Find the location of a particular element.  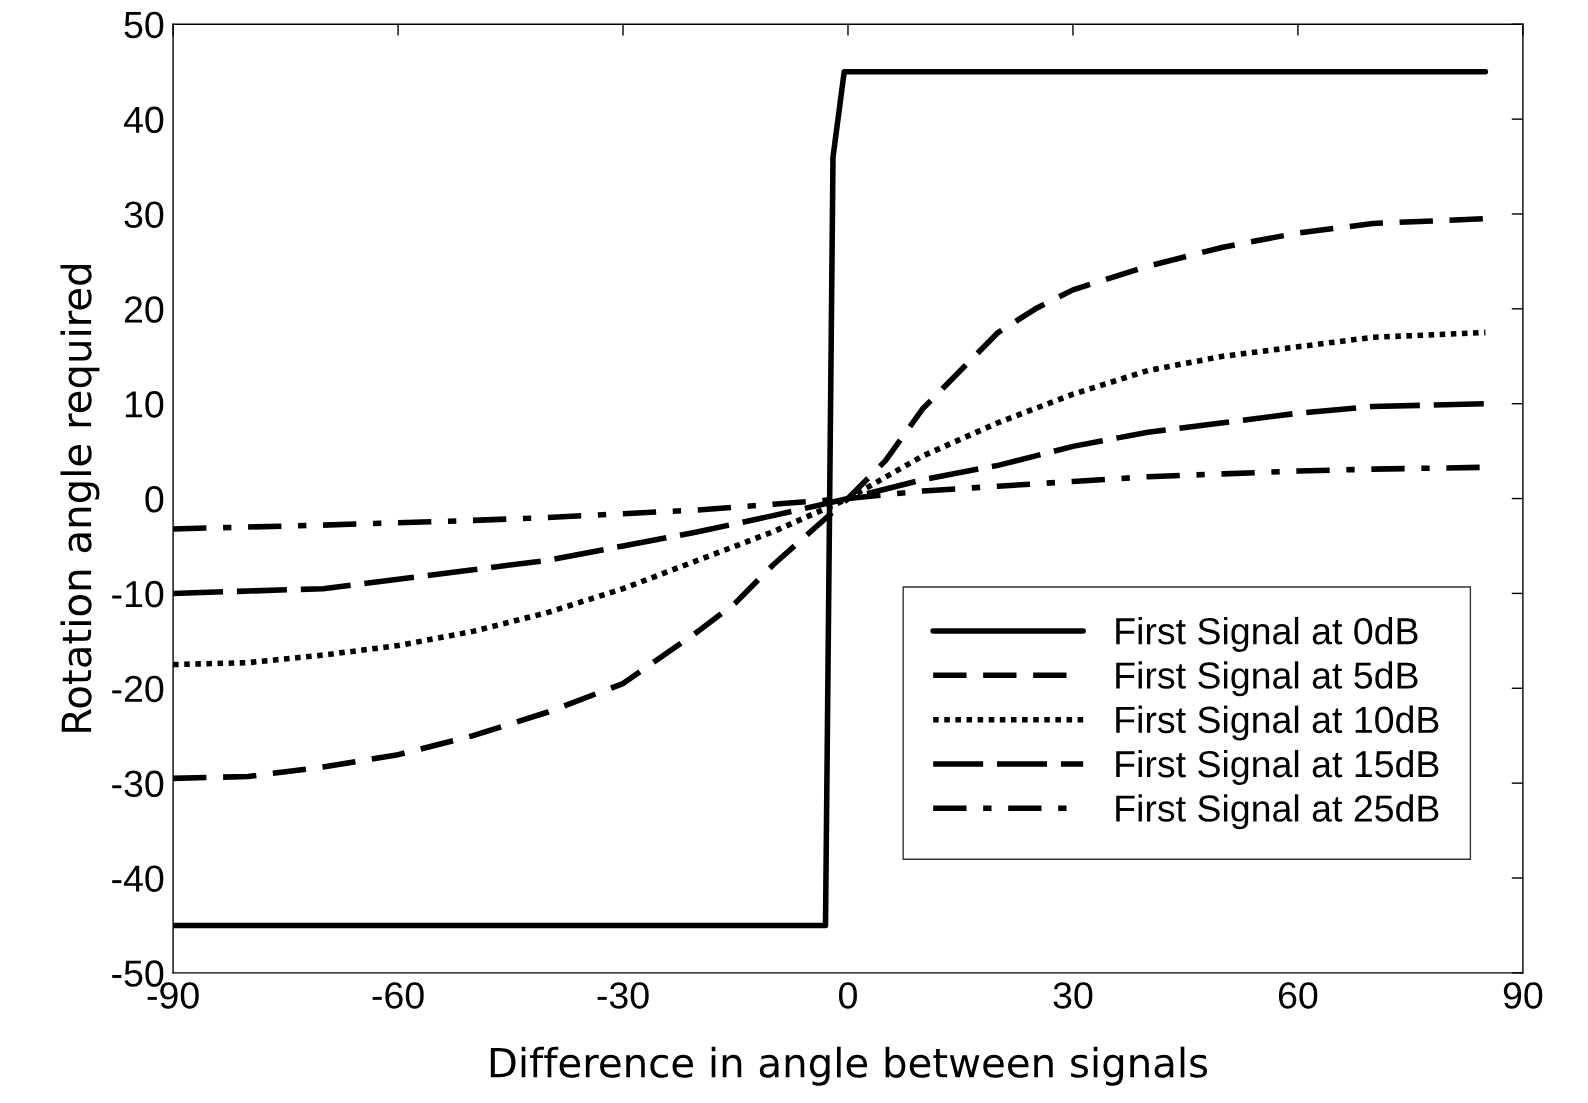

y-tick-label: -20 is located at coordinates (138, 689).